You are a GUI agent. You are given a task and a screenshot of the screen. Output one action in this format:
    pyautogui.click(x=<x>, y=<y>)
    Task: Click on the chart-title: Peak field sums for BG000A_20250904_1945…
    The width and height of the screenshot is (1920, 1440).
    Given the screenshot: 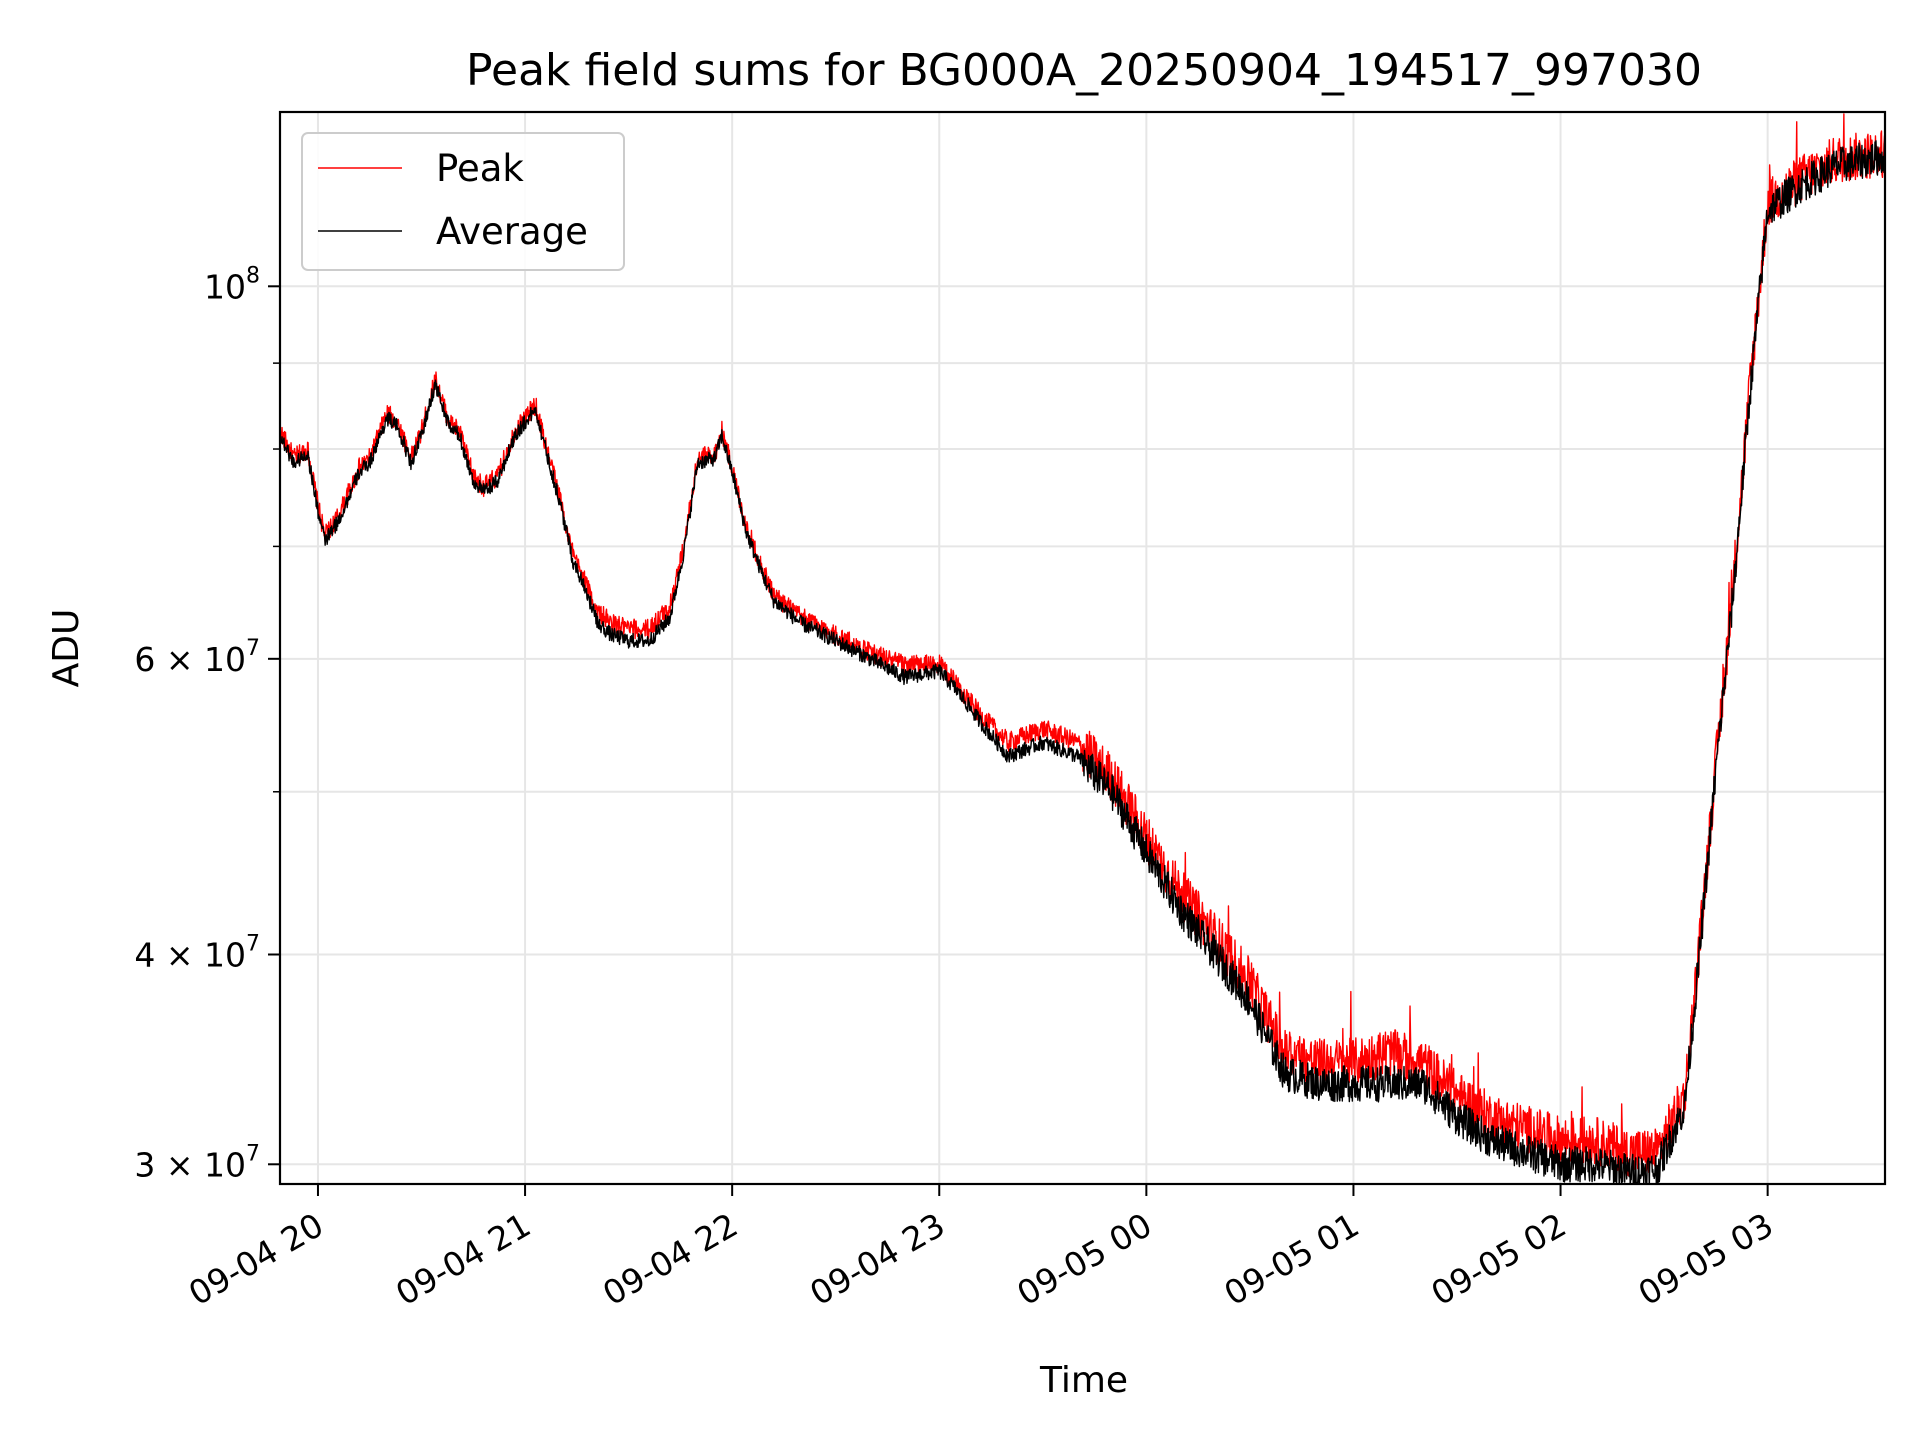 What is the action you would take?
    pyautogui.click(x=1084, y=70)
    